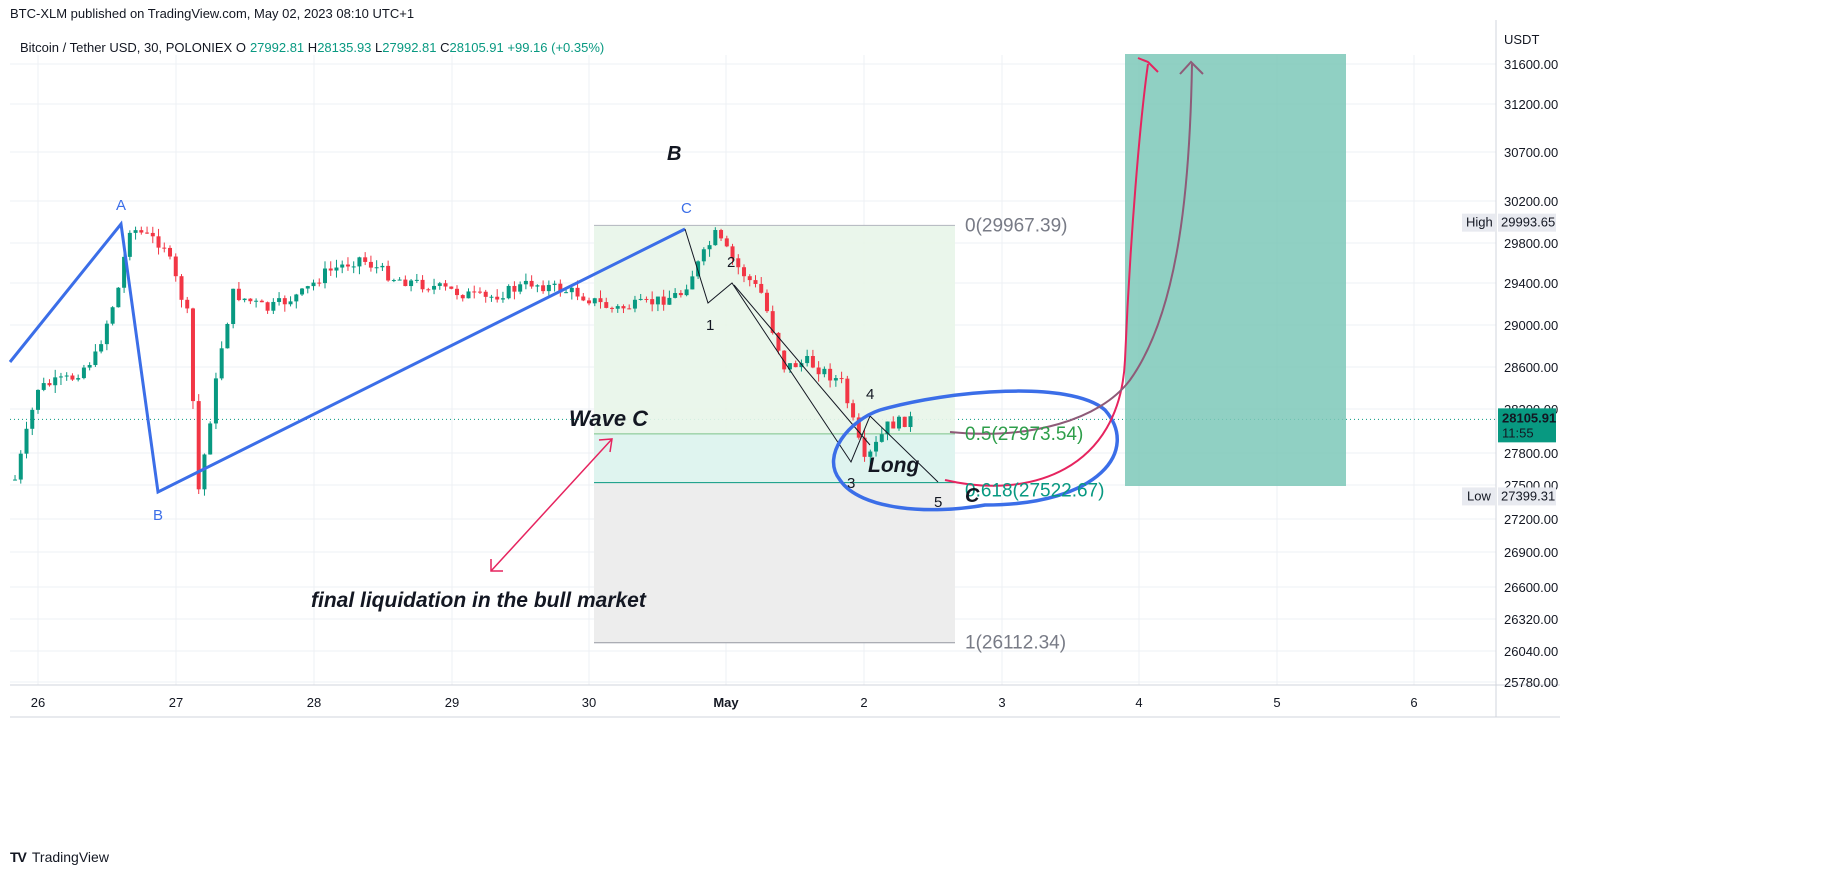 The width and height of the screenshot is (1823, 872). What do you see at coordinates (1531, 552) in the screenshot?
I see `y-tick-label: 26900.00` at bounding box center [1531, 552].